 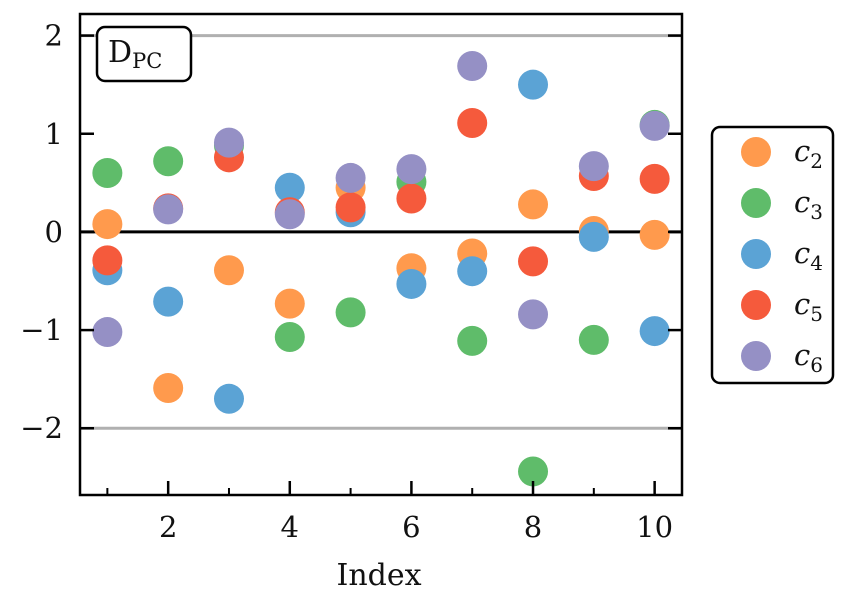 What do you see at coordinates (533, 527) in the screenshot?
I see `x-tick-label: 8` at bounding box center [533, 527].